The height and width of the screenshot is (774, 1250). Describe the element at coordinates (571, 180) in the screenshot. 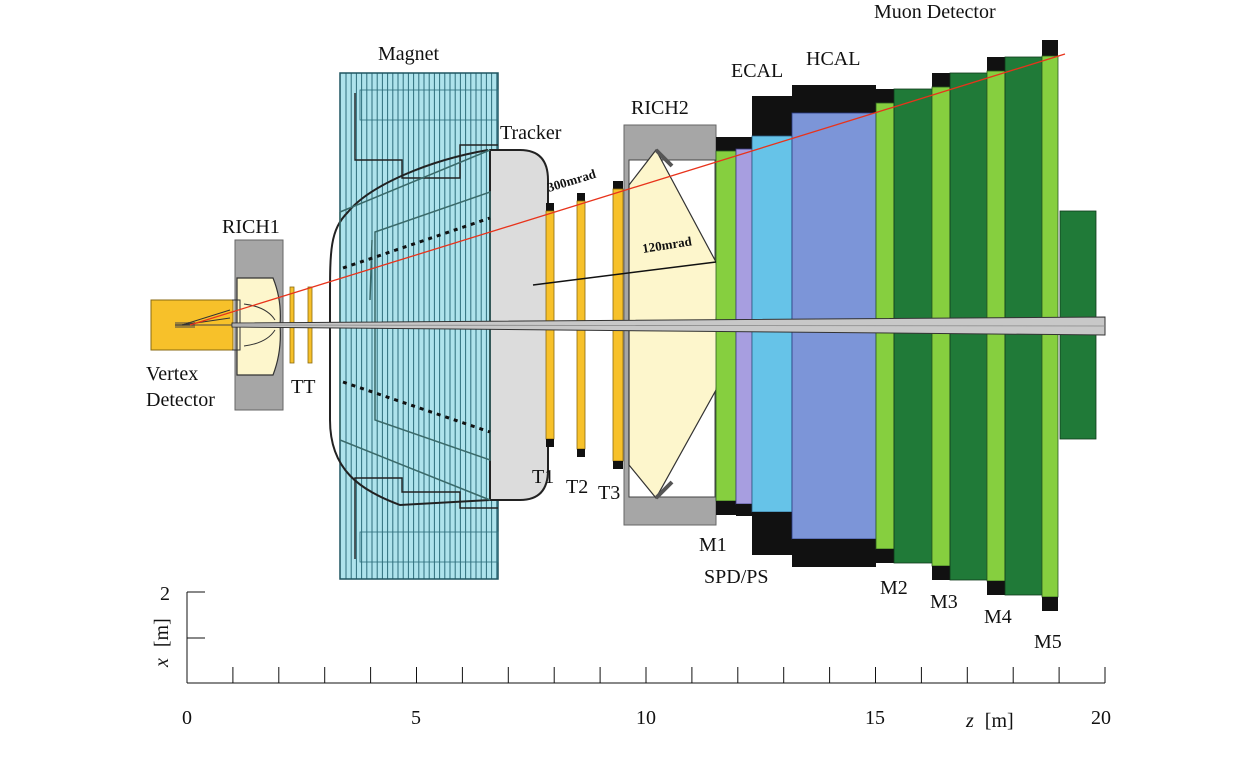

I see `label-300mrad: 300mrad` at that location.